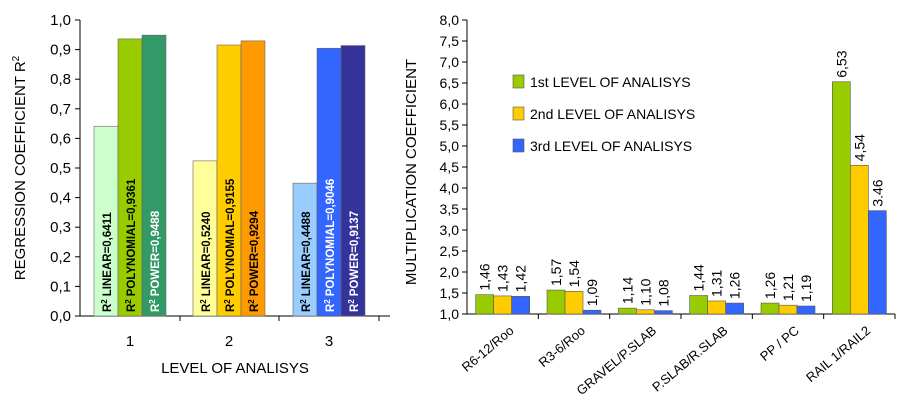  Describe the element at coordinates (354, 261) in the screenshot. I see `bar-label: R2 POWER=0,9137` at that location.